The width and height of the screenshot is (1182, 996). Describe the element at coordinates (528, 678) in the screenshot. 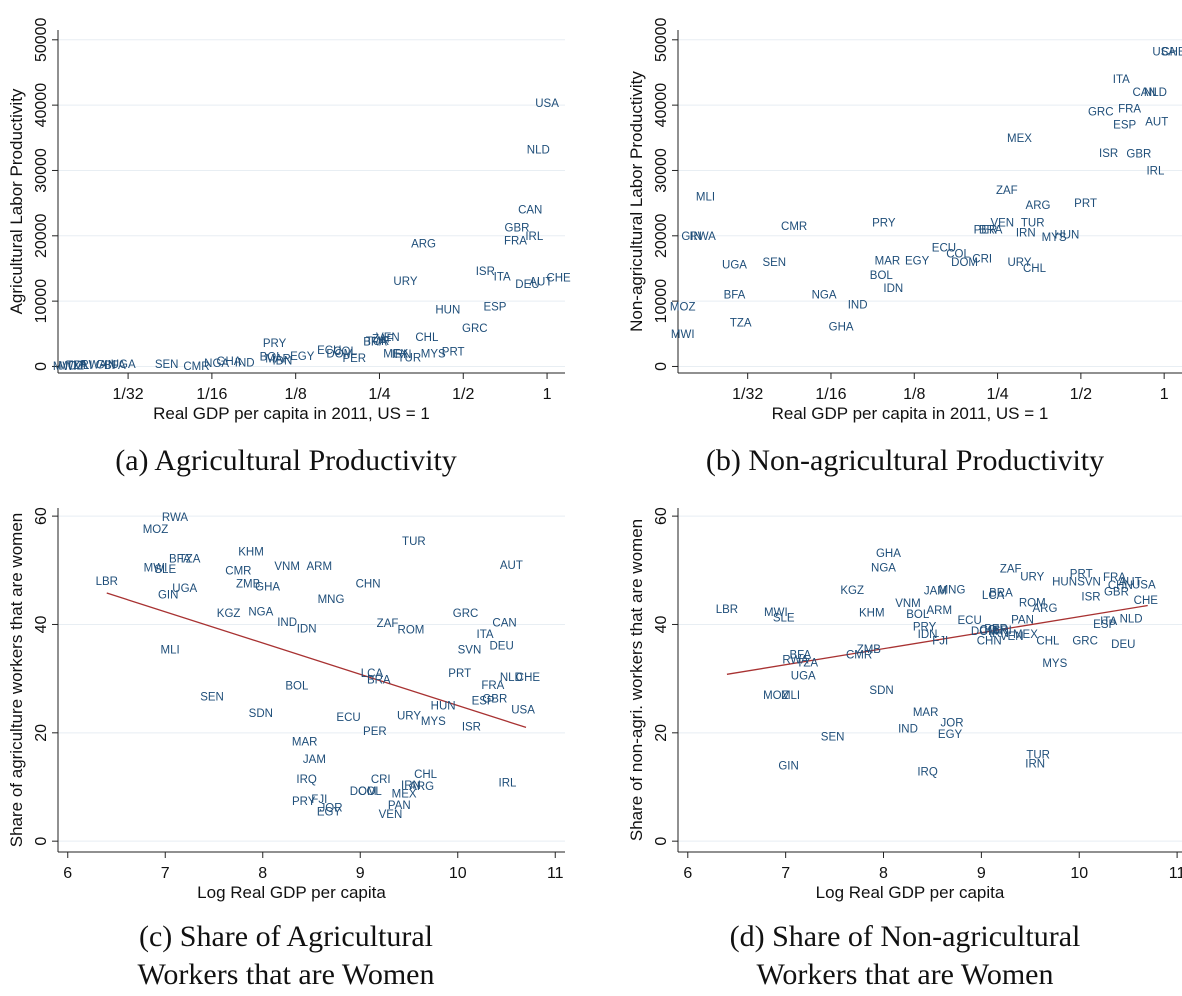

I see `data-point-label: CHE` at that location.